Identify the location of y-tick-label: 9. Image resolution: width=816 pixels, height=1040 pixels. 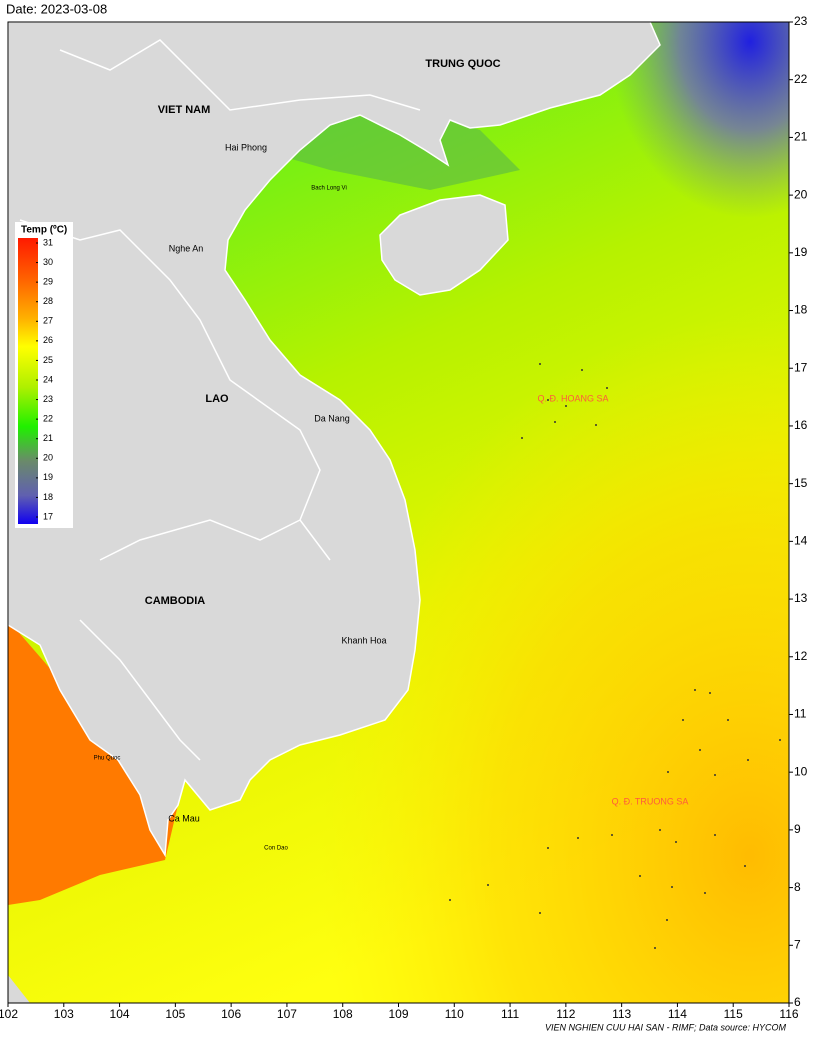
(797, 829).